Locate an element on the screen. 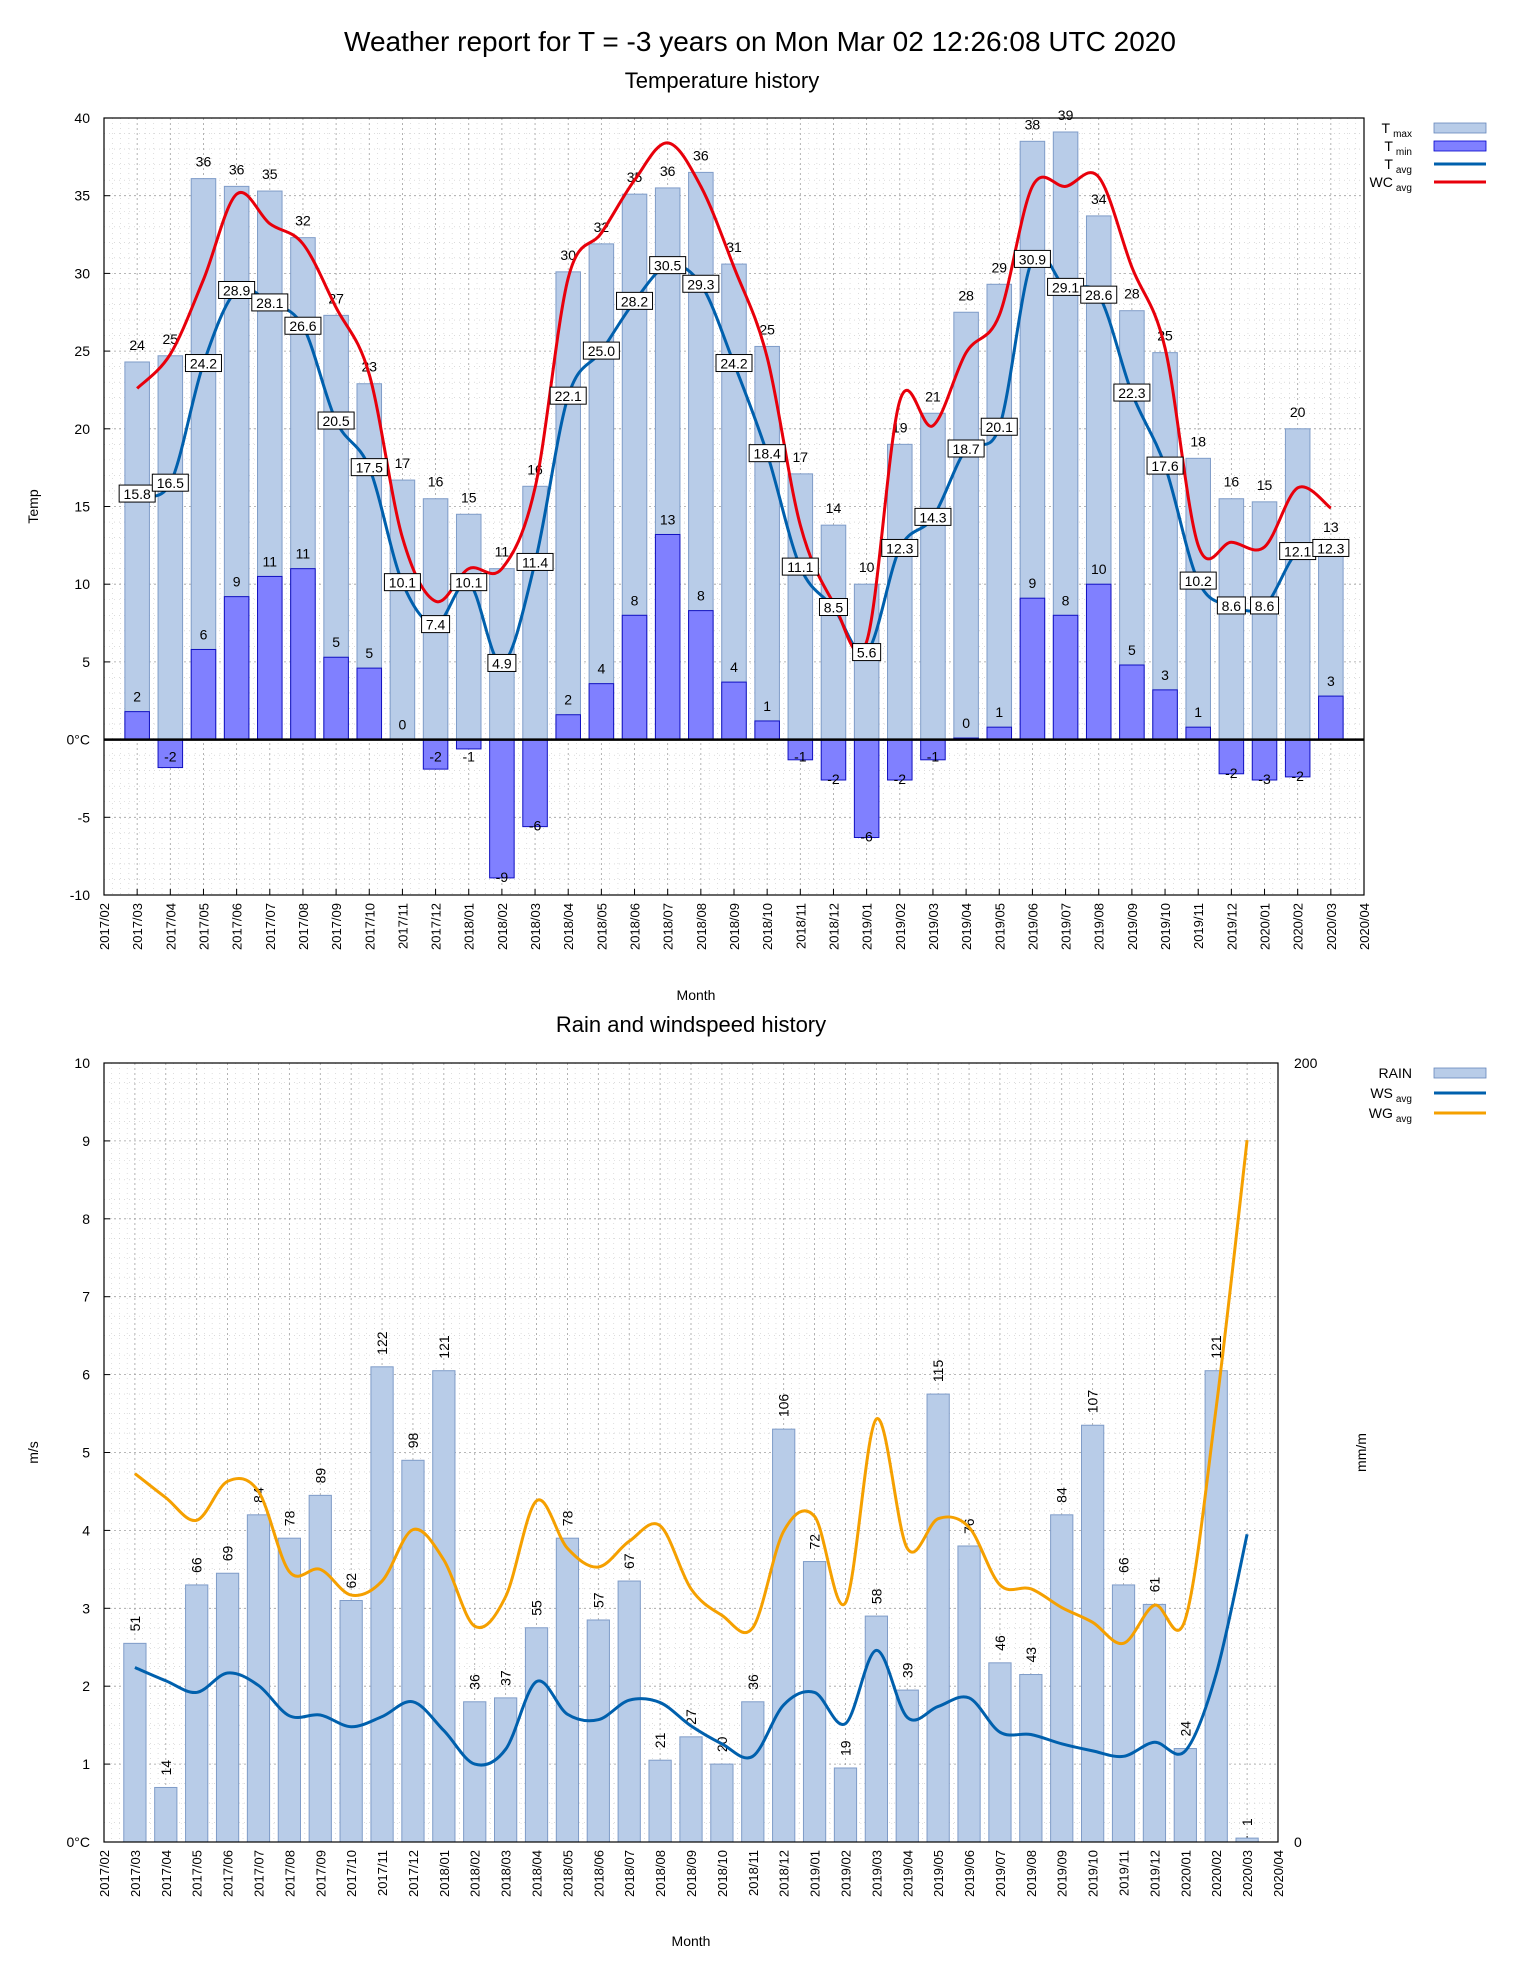 The width and height of the screenshot is (1520, 1980). tmax-label: 14 is located at coordinates (834, 508).